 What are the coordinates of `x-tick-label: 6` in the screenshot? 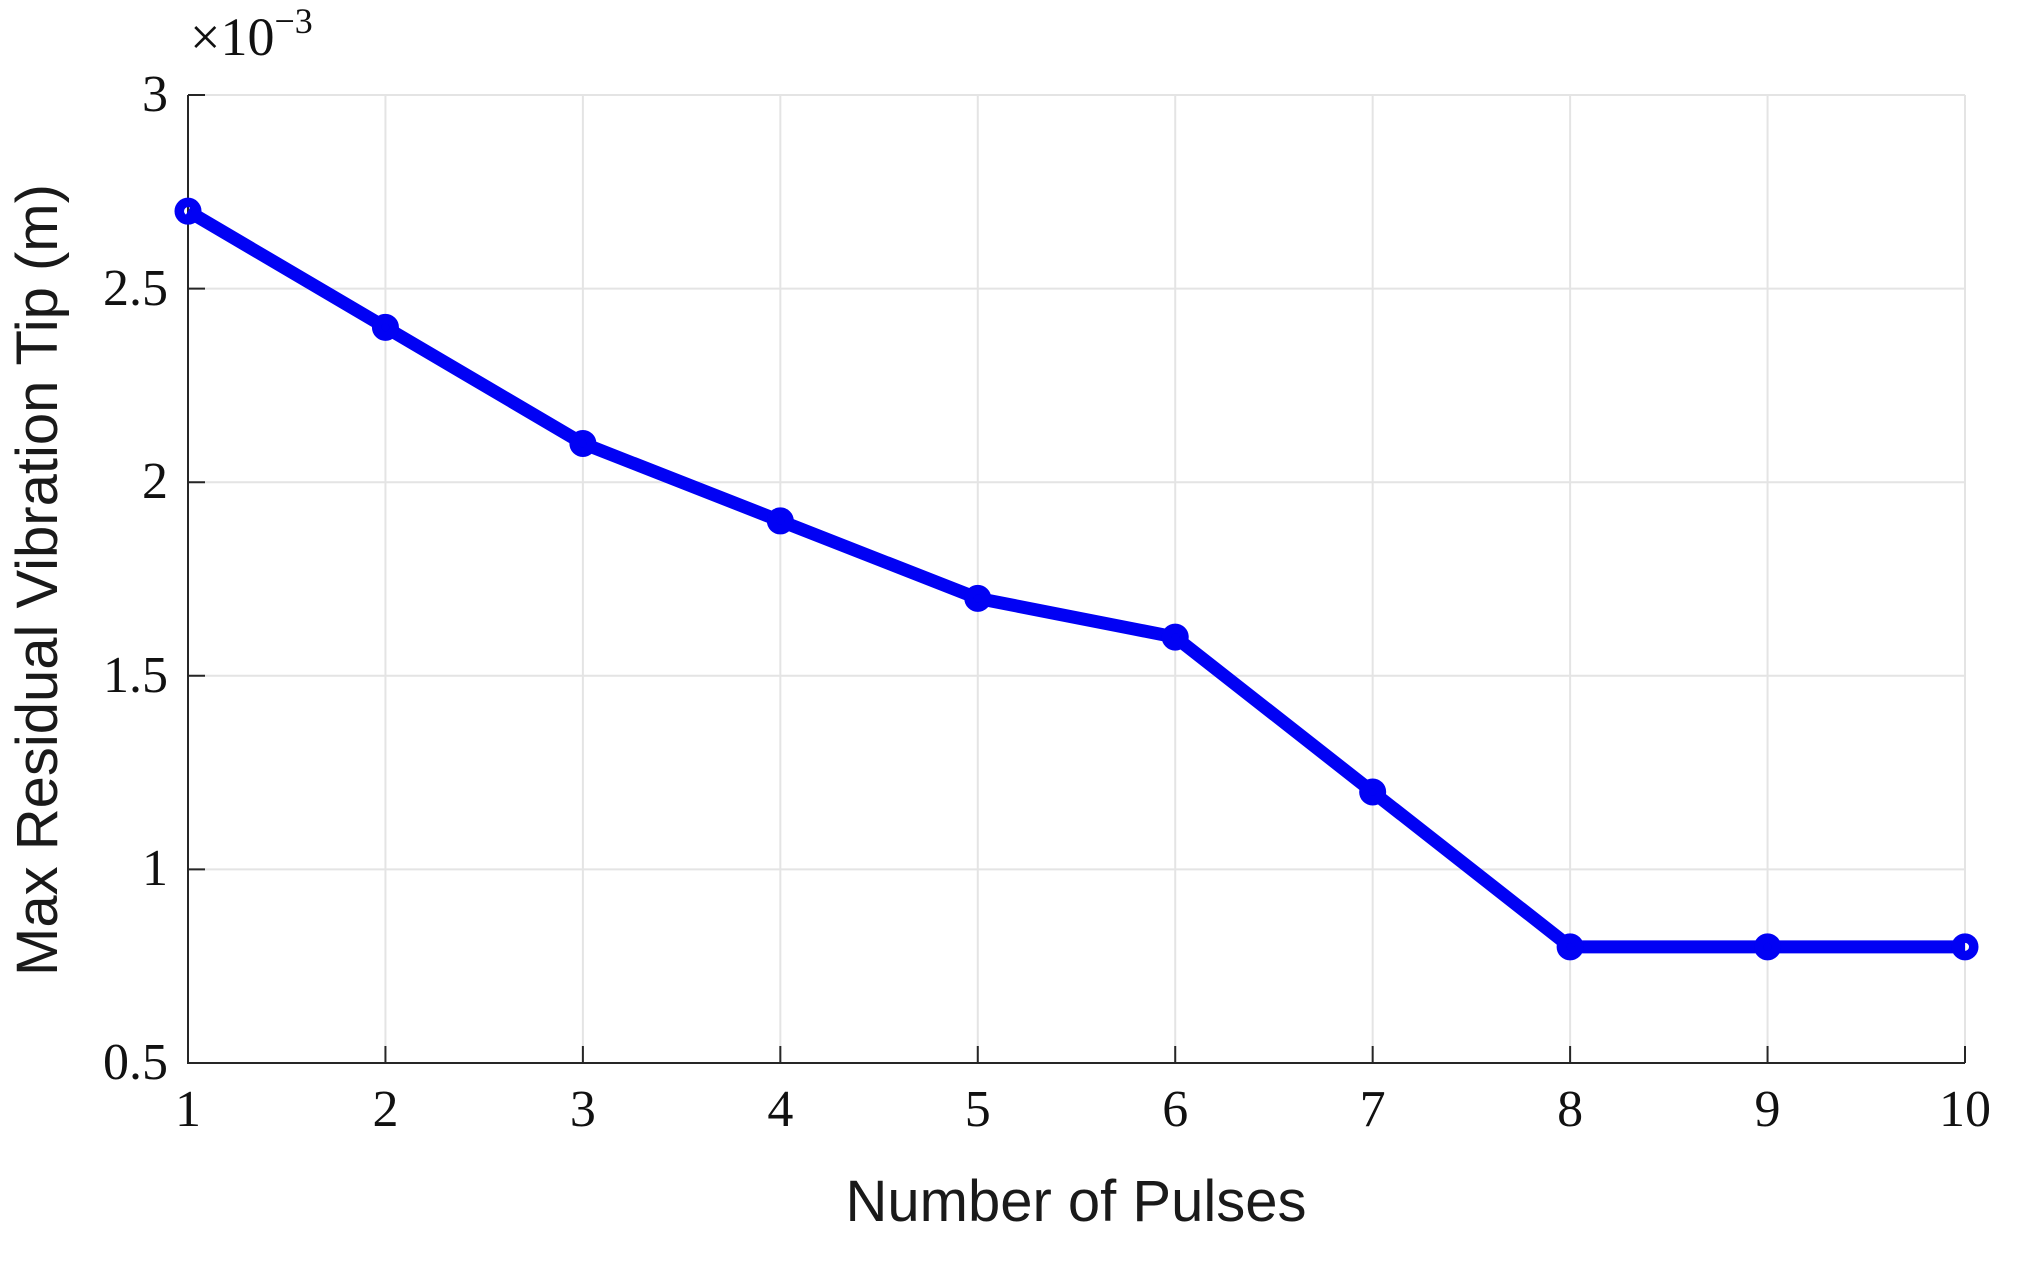 It's located at (1175, 1109).